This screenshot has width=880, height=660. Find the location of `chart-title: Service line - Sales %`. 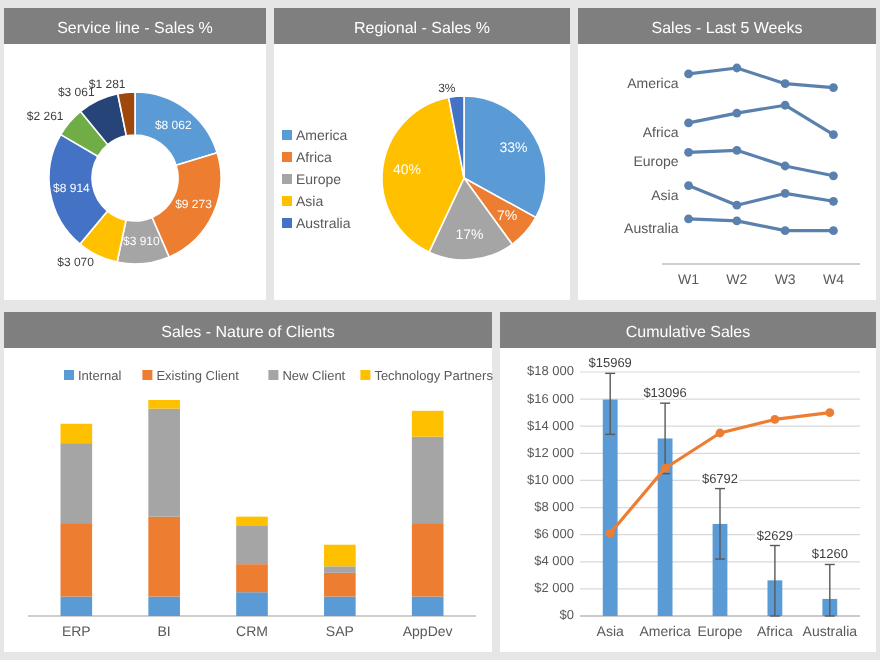

chart-title: Service line - Sales % is located at coordinates (135, 28).